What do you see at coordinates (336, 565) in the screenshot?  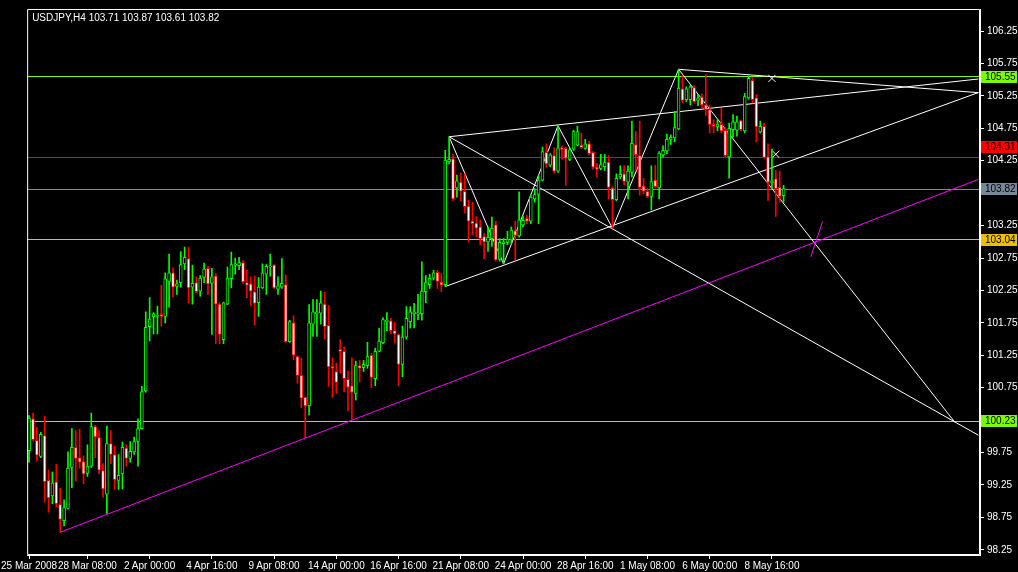 I see `x-tick-label: 14 Apr 00:00` at bounding box center [336, 565].